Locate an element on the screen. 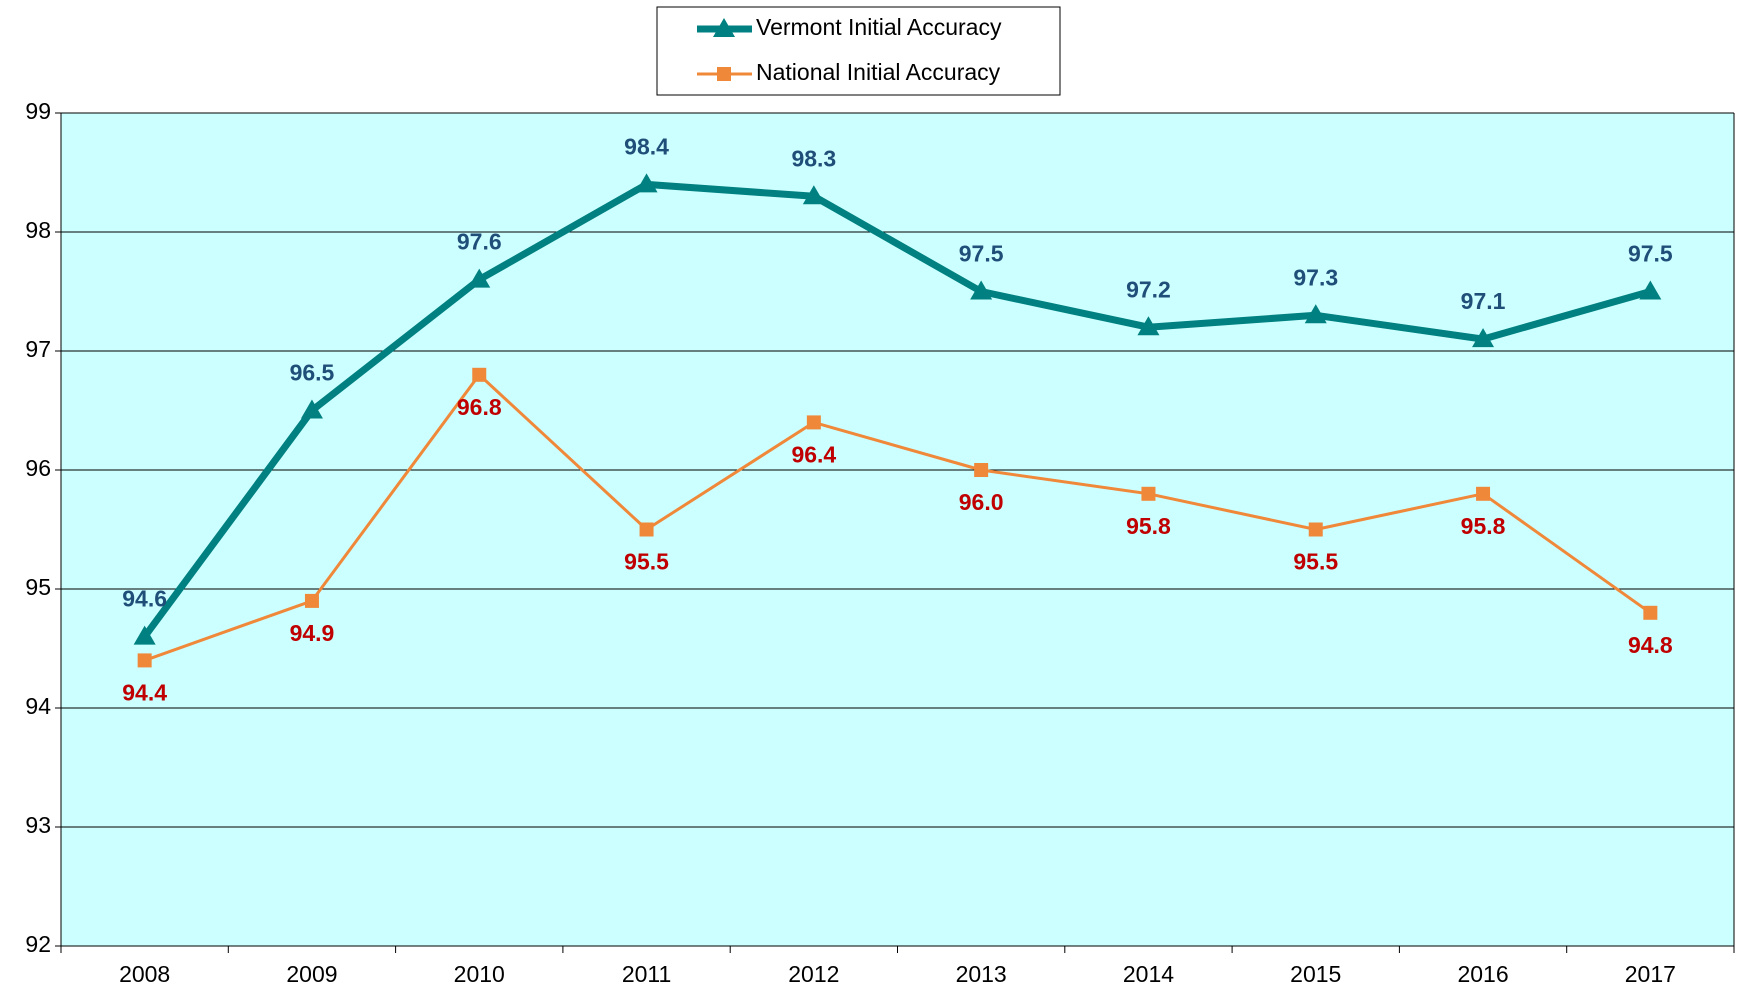  x-tick-label: 2010 is located at coordinates (479, 974).